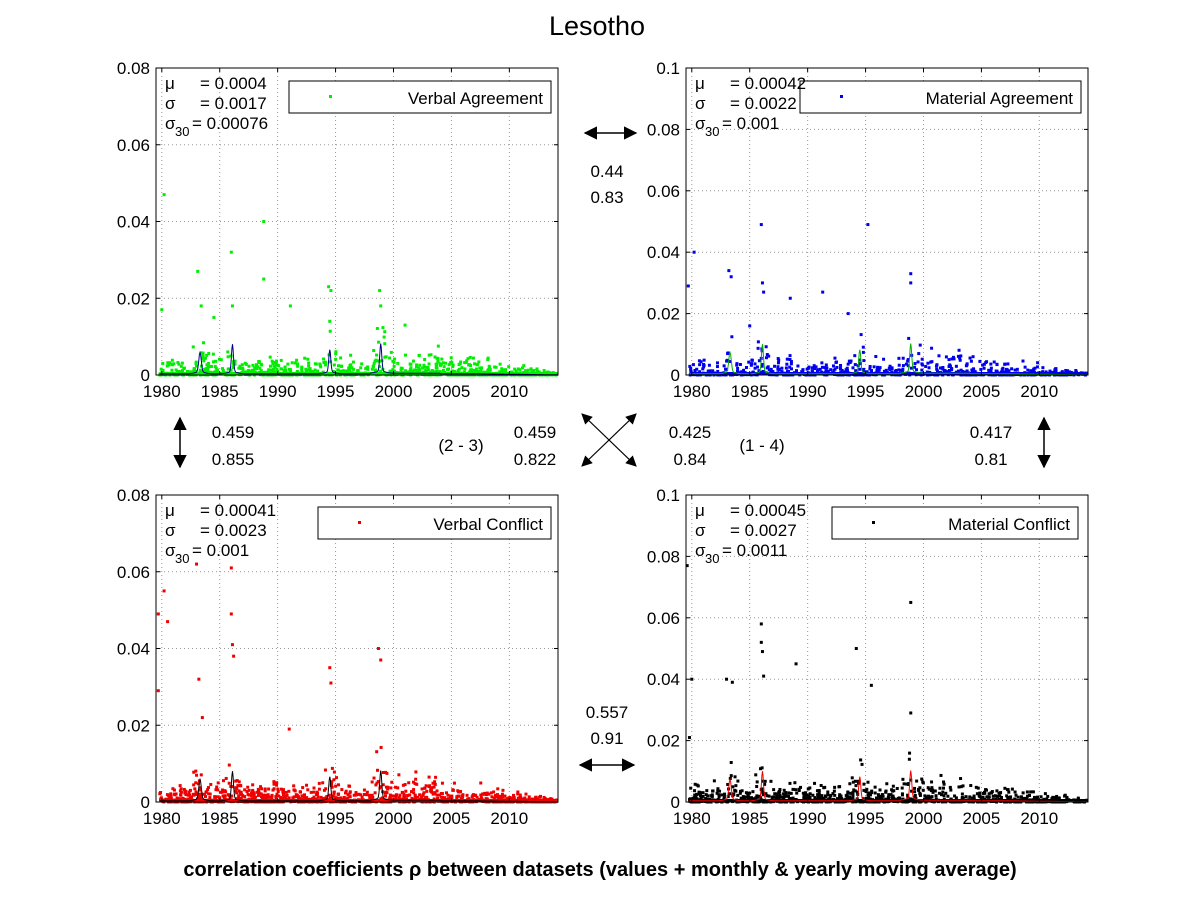 The height and width of the screenshot is (901, 1201). What do you see at coordinates (887, 648) in the screenshot?
I see `plot-area` at bounding box center [887, 648].